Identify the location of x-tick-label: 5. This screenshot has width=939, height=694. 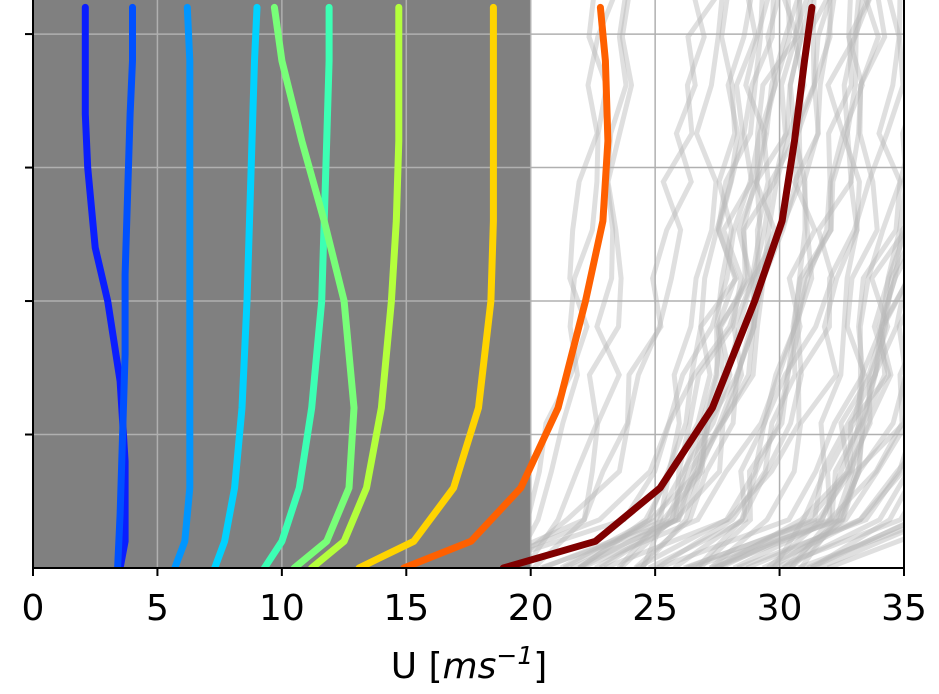
(157, 608).